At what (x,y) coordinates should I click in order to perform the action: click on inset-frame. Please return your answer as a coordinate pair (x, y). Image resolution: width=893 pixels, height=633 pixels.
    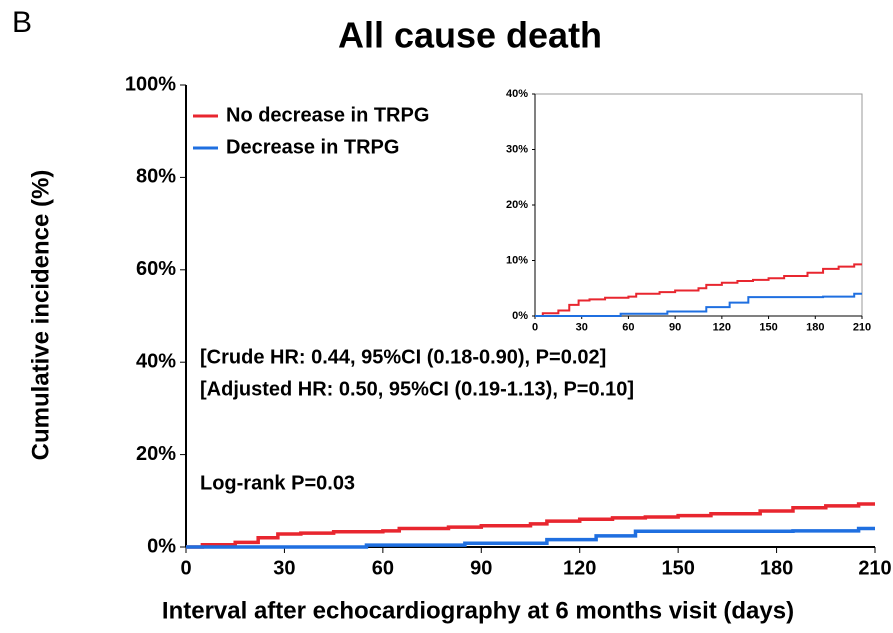
    Looking at the image, I should click on (698, 205).